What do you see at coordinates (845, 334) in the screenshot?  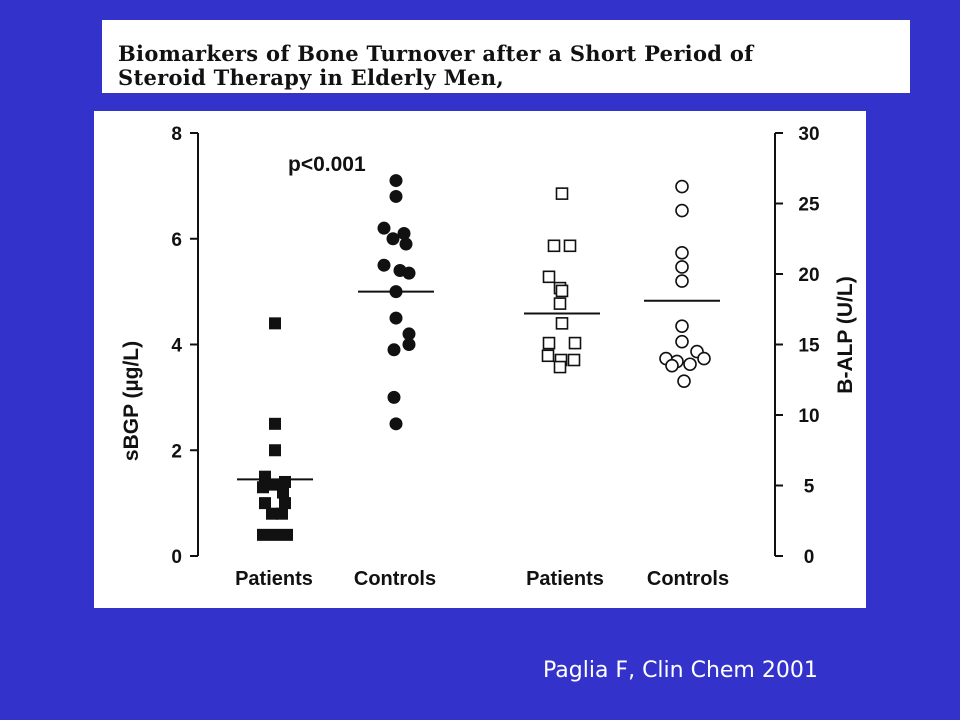 I see `y-axis-label-right: B-ALP (U/L)` at bounding box center [845, 334].